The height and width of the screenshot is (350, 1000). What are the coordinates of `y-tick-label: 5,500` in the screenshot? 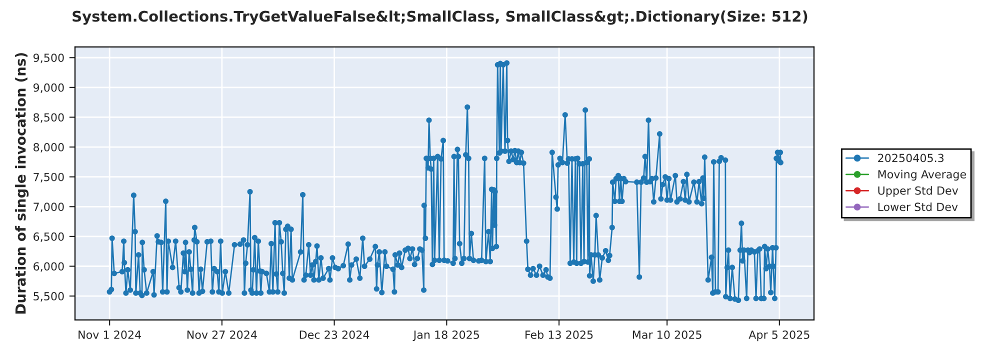 It's located at (49, 297).